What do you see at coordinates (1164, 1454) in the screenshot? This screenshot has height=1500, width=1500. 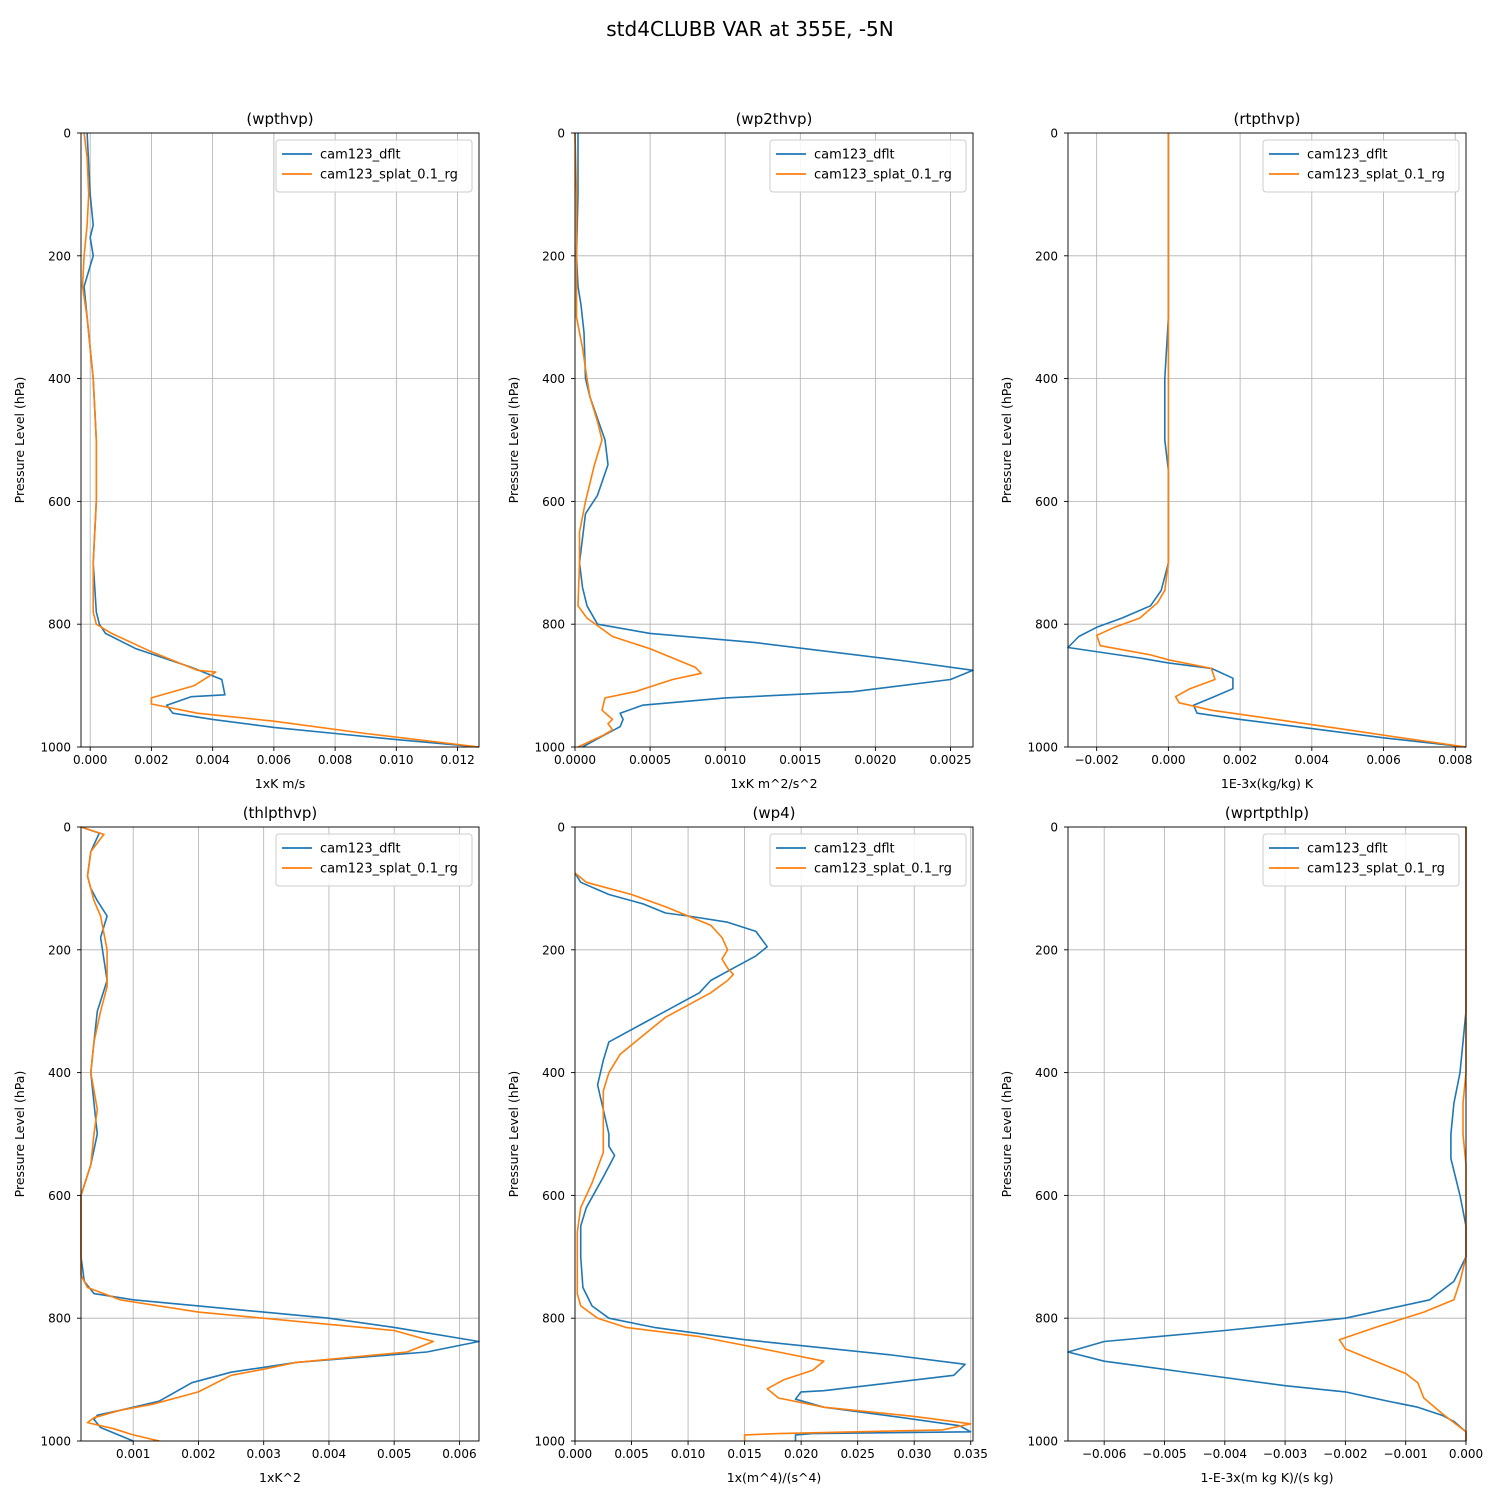 I see `x-tick-label: −0.005` at bounding box center [1164, 1454].